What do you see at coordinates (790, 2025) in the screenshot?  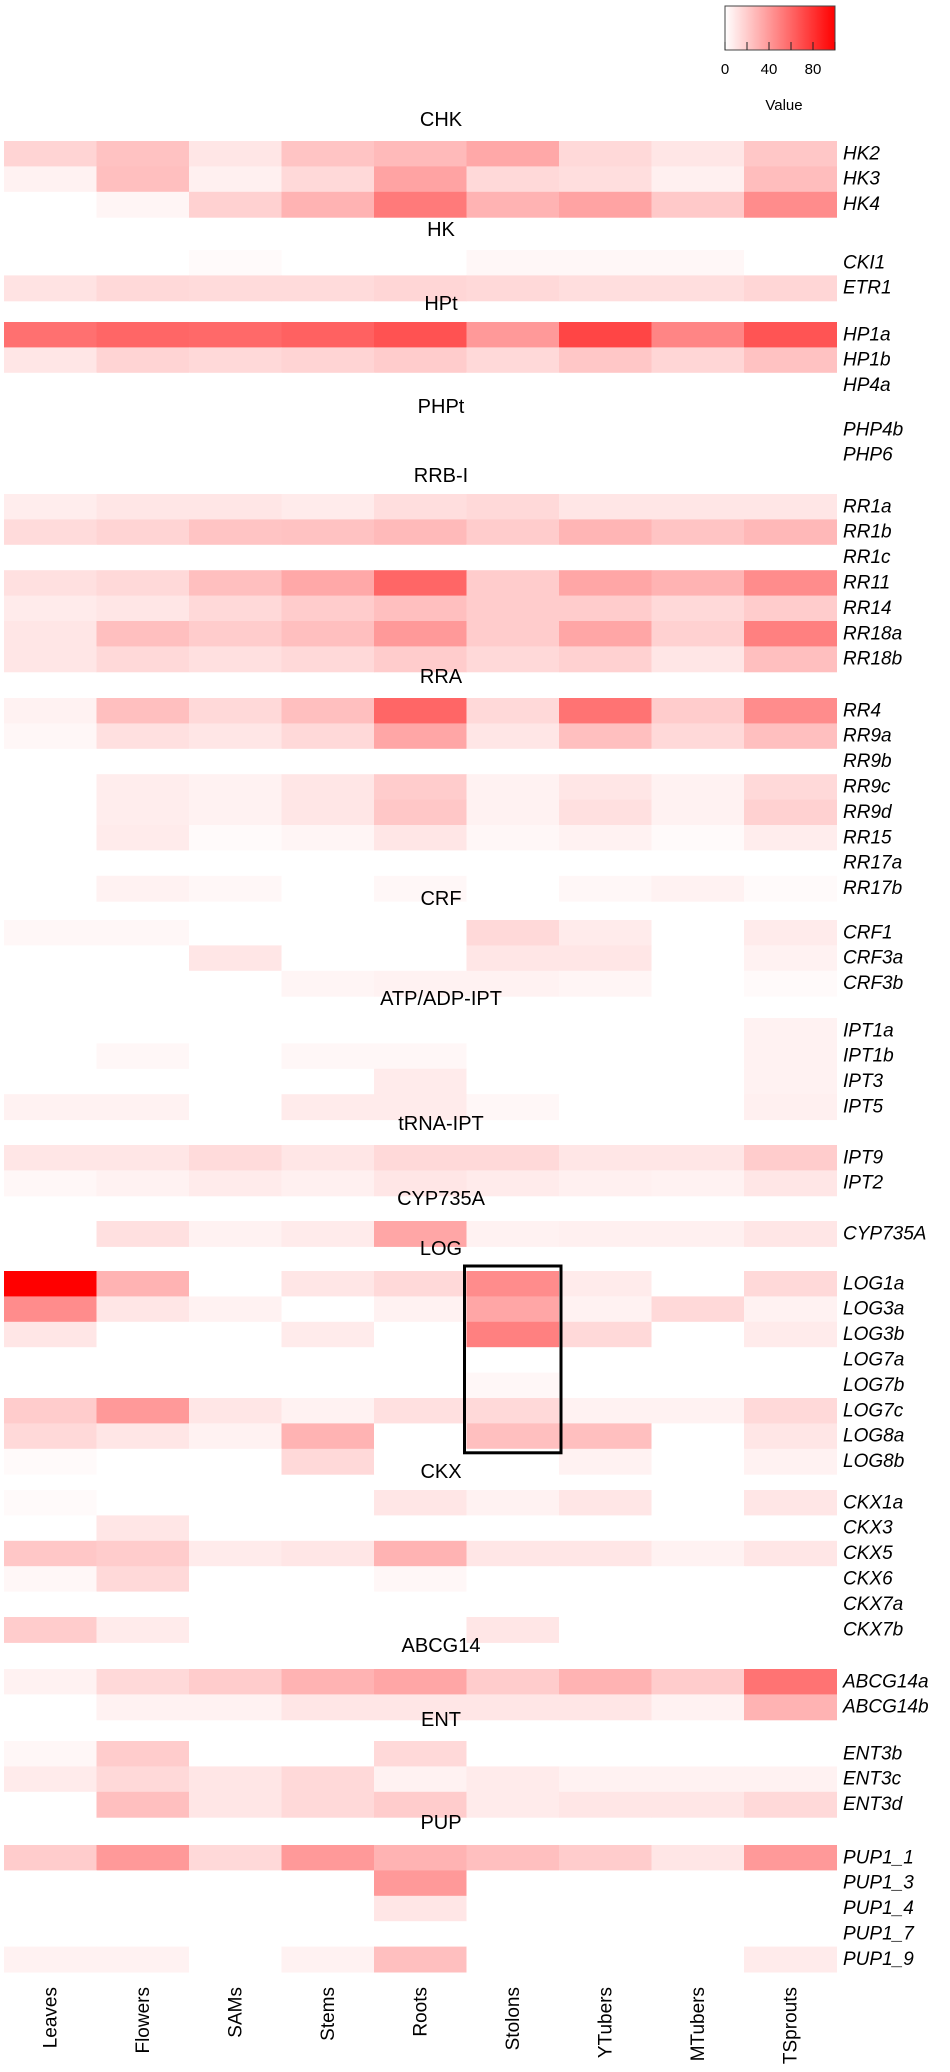 I see `tissue-label: TSprouts` at bounding box center [790, 2025].